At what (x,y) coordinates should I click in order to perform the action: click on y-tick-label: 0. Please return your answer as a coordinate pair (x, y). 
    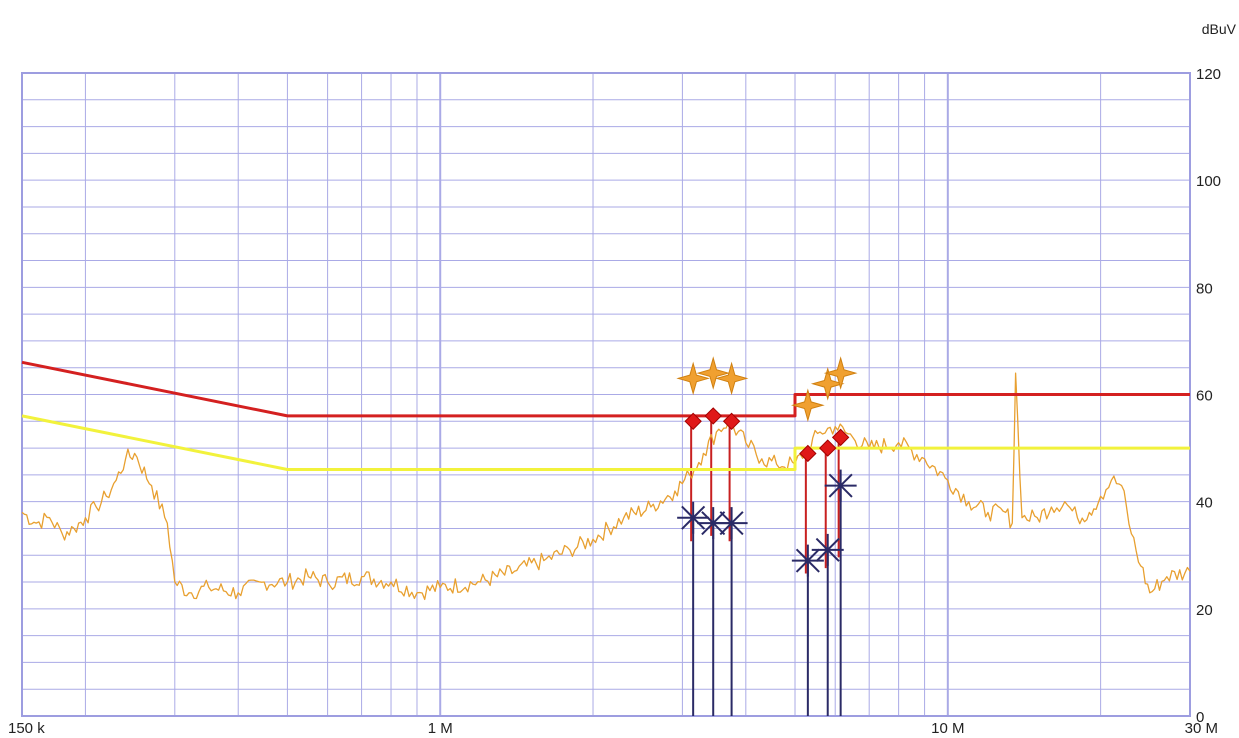
    Looking at the image, I should click on (1200, 717).